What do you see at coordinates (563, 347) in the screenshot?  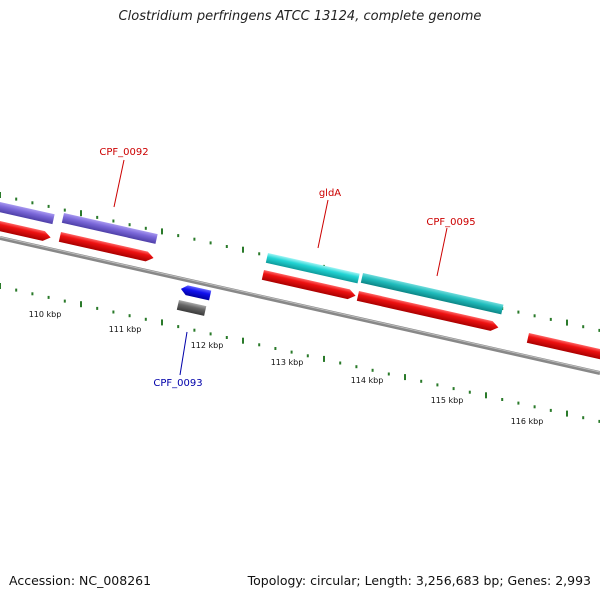 I see `cds-arrow-right` at bounding box center [563, 347].